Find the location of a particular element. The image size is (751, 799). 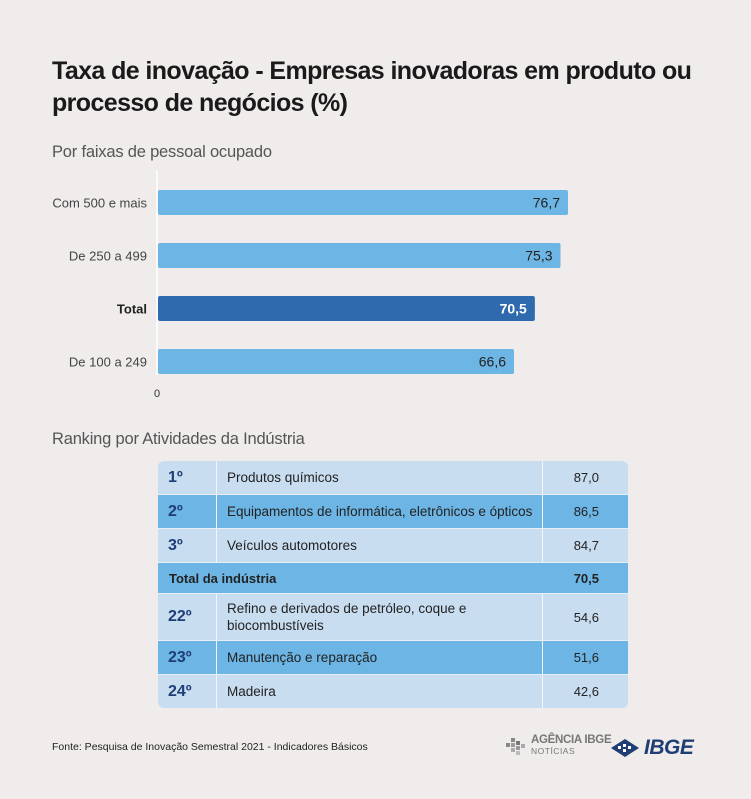

activity-cell: Veículos automotores is located at coordinates (380, 545).